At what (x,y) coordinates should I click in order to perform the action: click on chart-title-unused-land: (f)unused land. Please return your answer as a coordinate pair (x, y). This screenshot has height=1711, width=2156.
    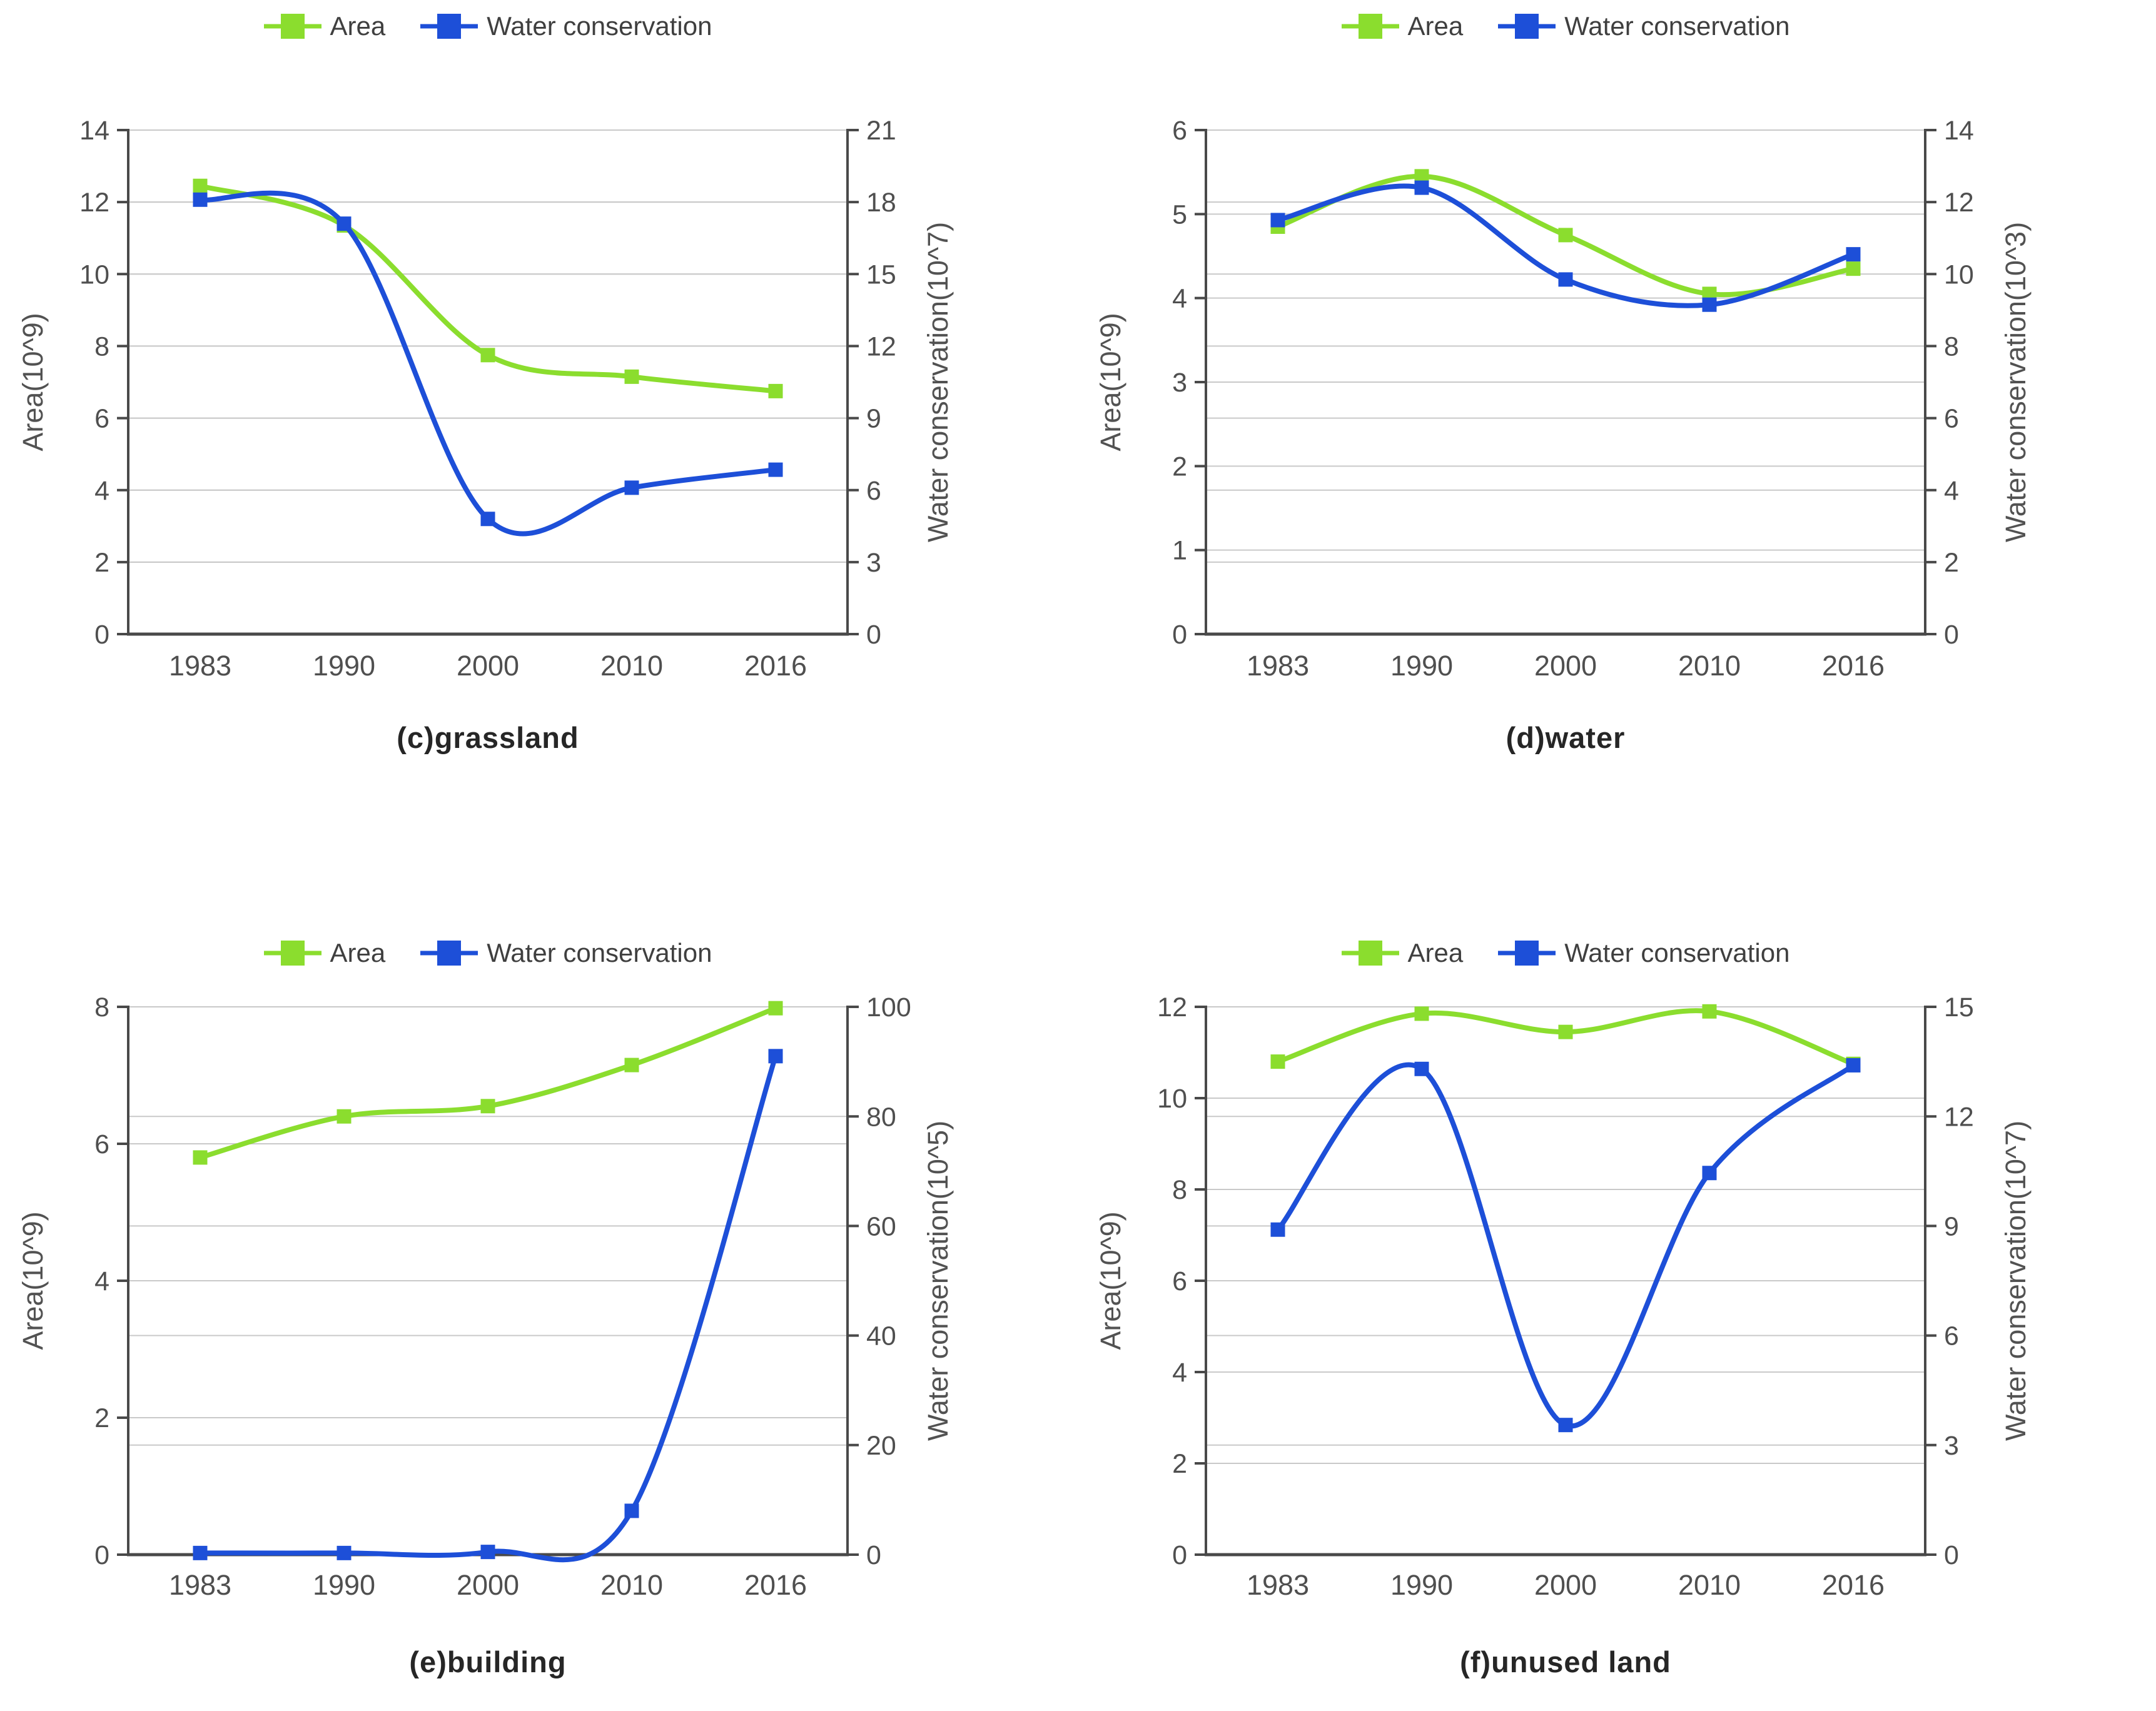
    Looking at the image, I should click on (1565, 1661).